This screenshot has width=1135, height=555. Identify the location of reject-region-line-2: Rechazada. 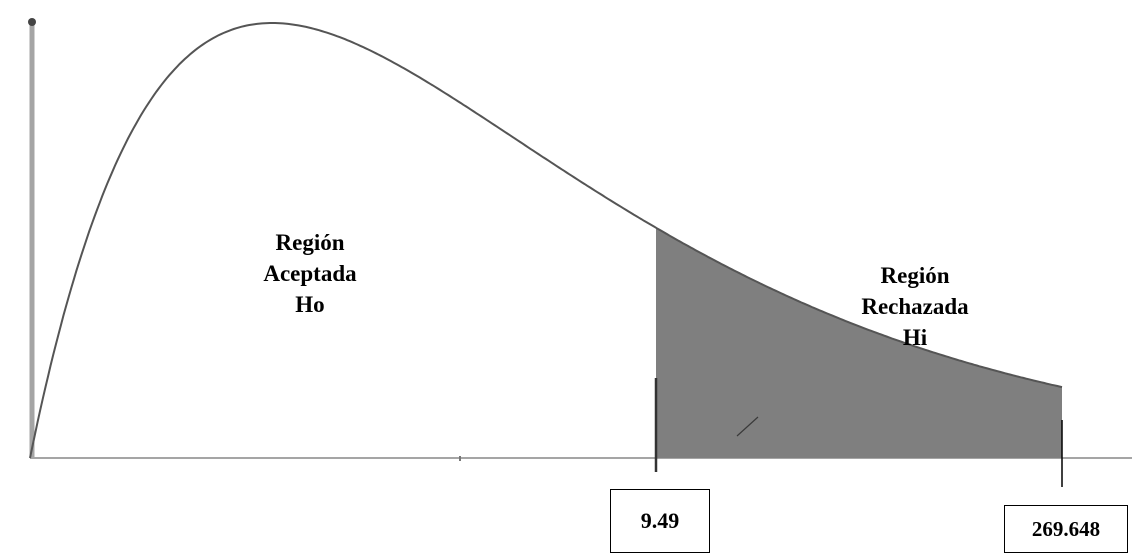
(915, 306).